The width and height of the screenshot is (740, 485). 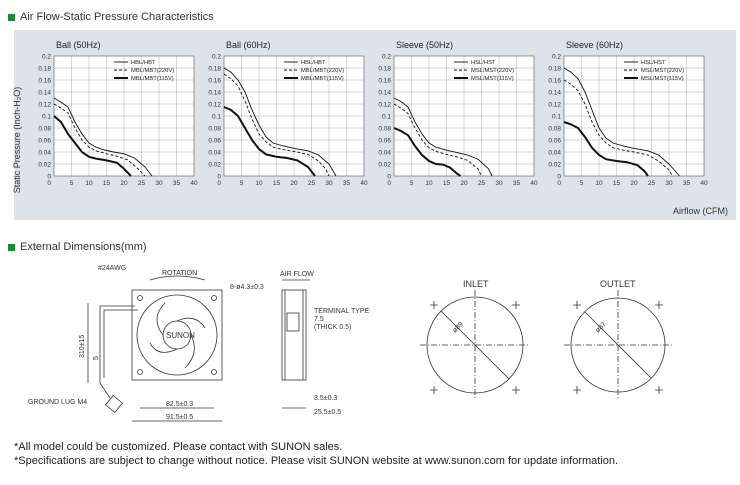 I want to click on outlet-label: OUTLET, so click(x=618, y=284).